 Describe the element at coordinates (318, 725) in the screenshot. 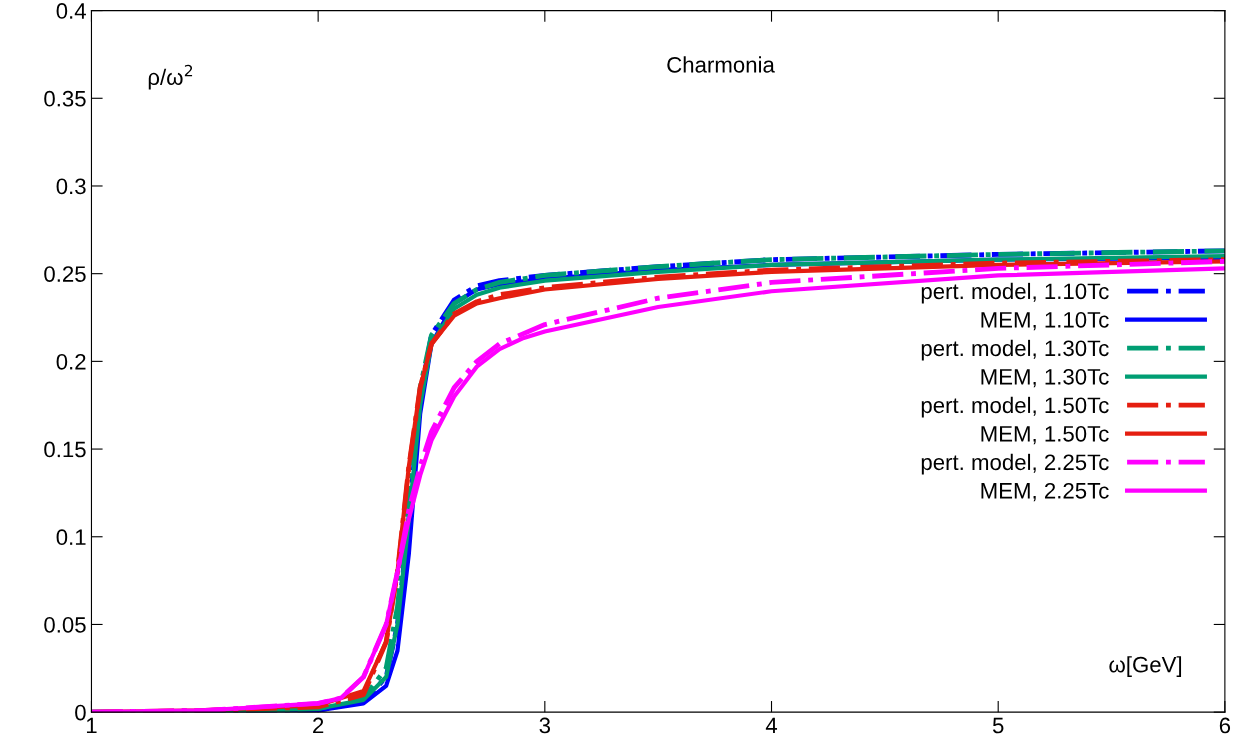

I see `x-tick-label: 2` at that location.